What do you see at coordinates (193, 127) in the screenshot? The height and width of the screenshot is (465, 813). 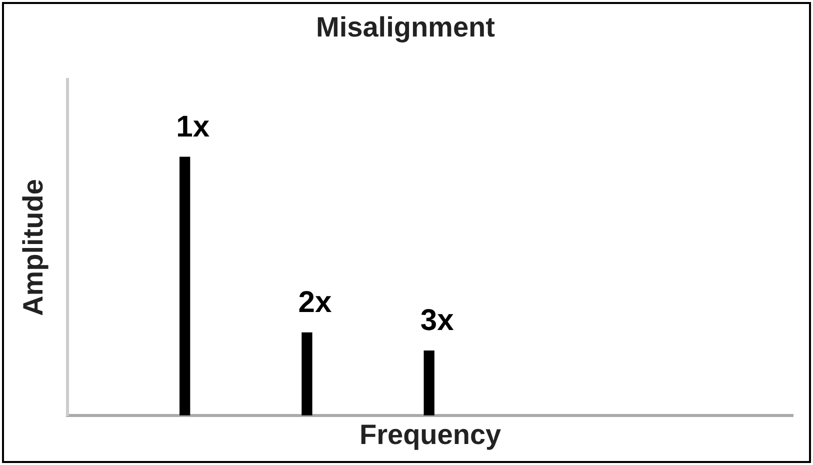 I see `text: 1x` at bounding box center [193, 127].